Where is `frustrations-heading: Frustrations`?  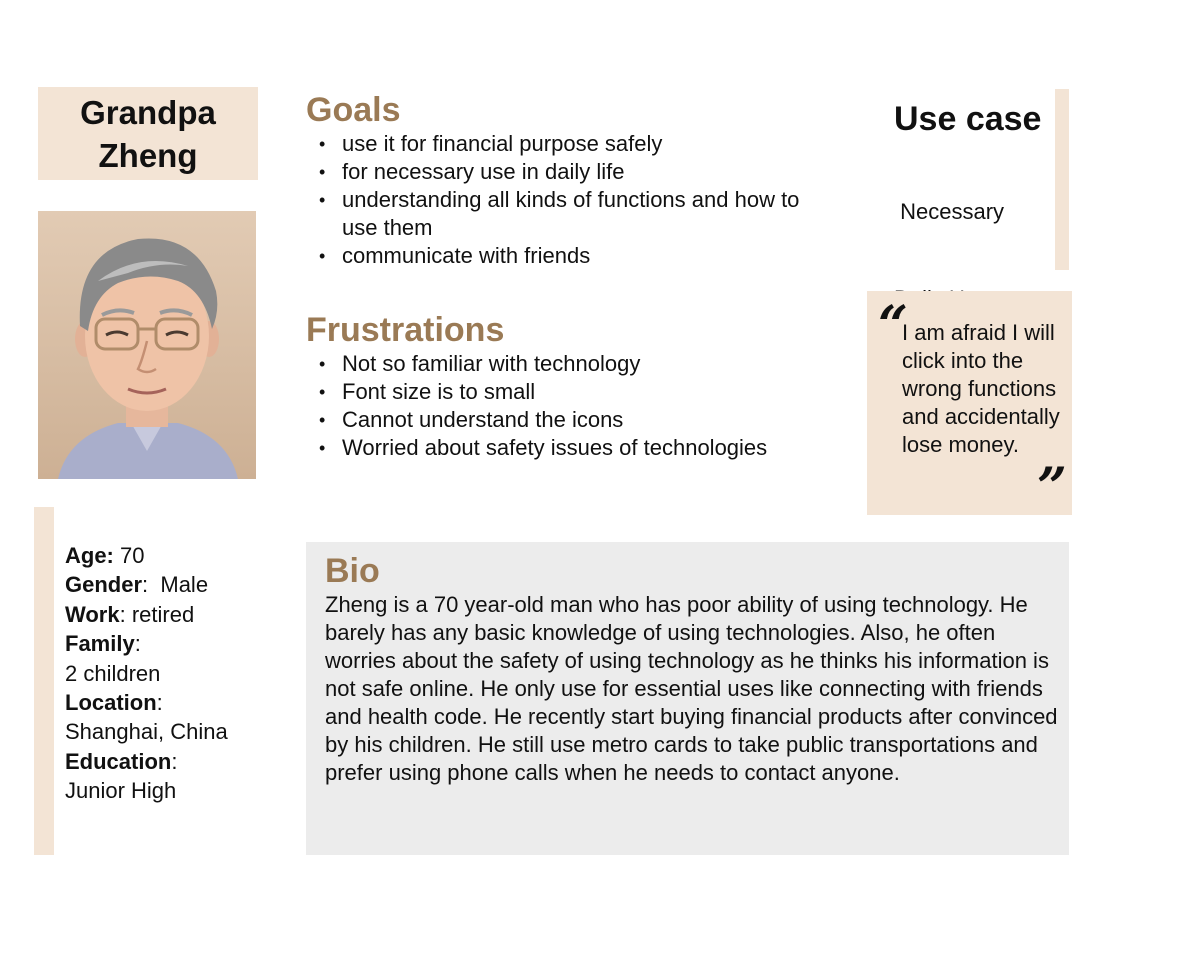
frustrations-heading: Frustrations is located at coordinates (405, 330).